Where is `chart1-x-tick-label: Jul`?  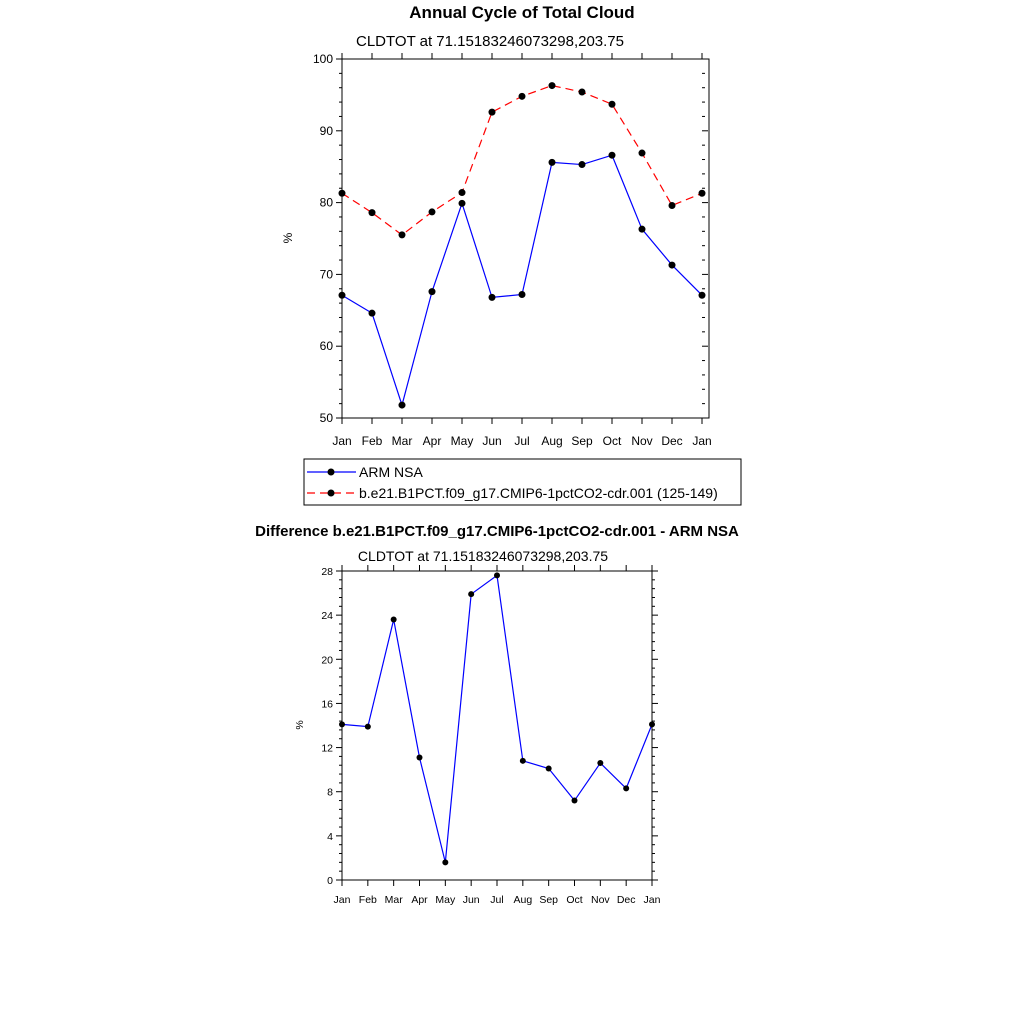 chart1-x-tick-label: Jul is located at coordinates (521, 441).